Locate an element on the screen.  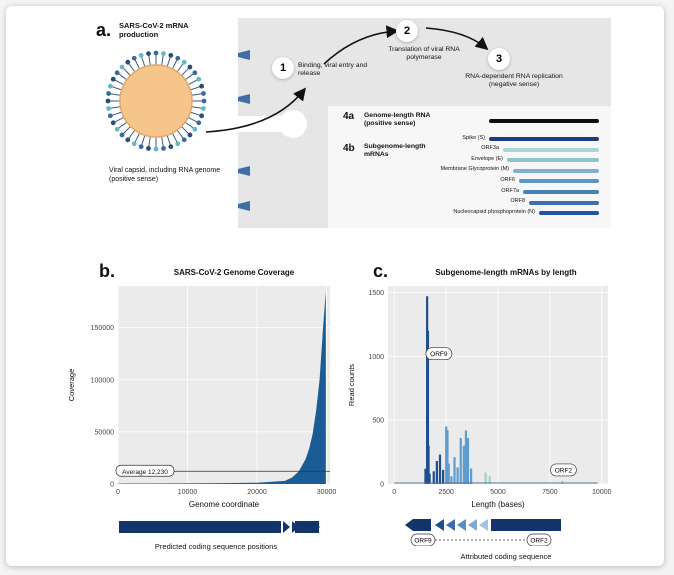
step-2-label: Translation of viral RNA polymerase is located at coordinates (424, 53).